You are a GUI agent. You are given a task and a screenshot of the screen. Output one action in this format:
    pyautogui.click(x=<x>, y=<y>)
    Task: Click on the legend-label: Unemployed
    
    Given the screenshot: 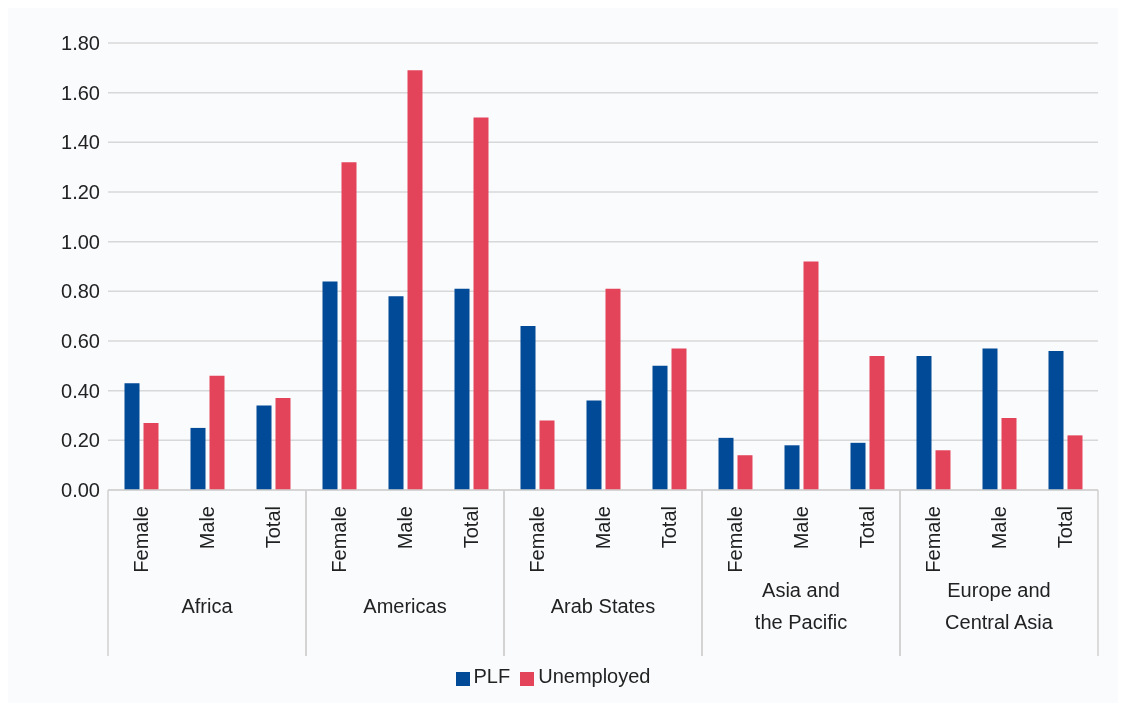 What is the action you would take?
    pyautogui.click(x=594, y=676)
    